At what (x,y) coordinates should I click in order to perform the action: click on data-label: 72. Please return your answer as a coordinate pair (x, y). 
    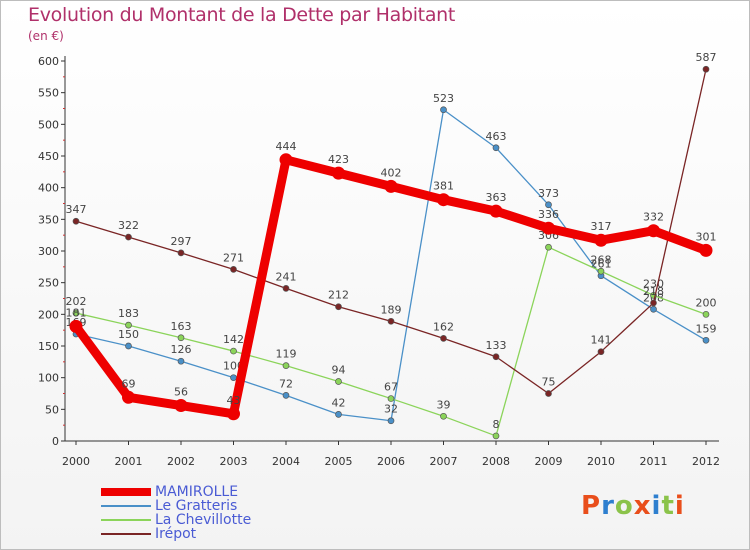
    Looking at the image, I should click on (286, 383).